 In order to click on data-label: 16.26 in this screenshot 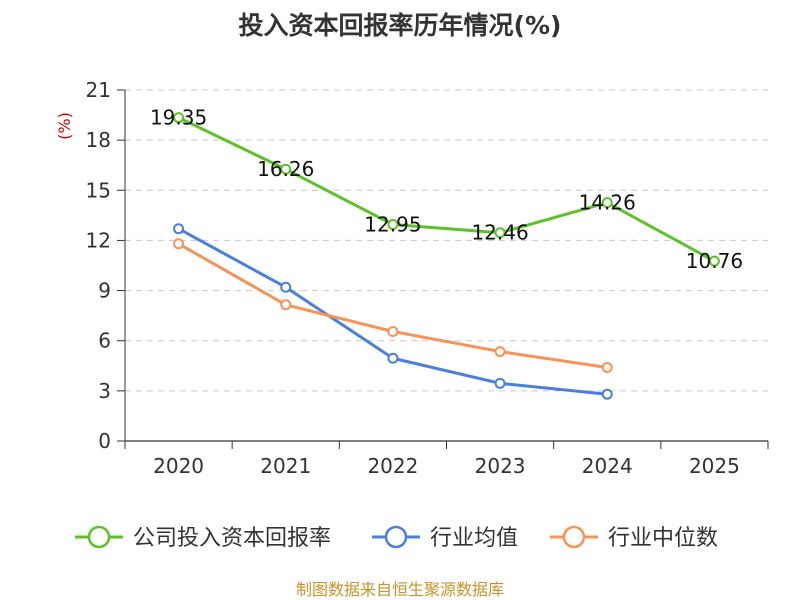, I will do `click(285, 169)`.